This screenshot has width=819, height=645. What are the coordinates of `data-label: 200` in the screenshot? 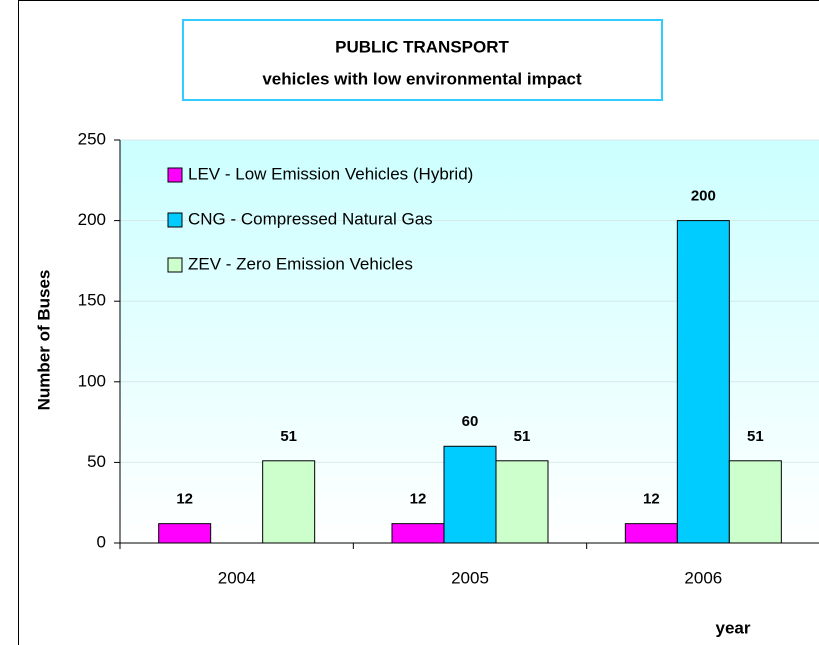 It's located at (703, 196).